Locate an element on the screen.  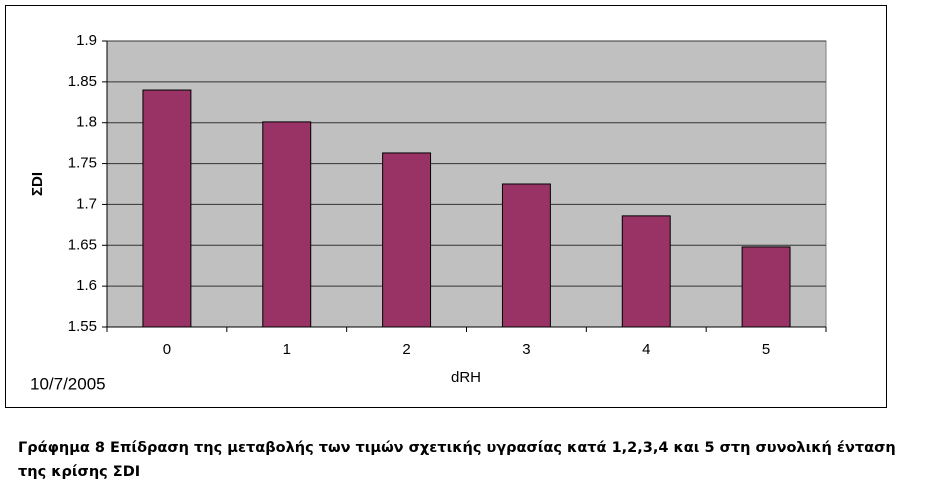
x-tick-label: 3 is located at coordinates (526, 349).